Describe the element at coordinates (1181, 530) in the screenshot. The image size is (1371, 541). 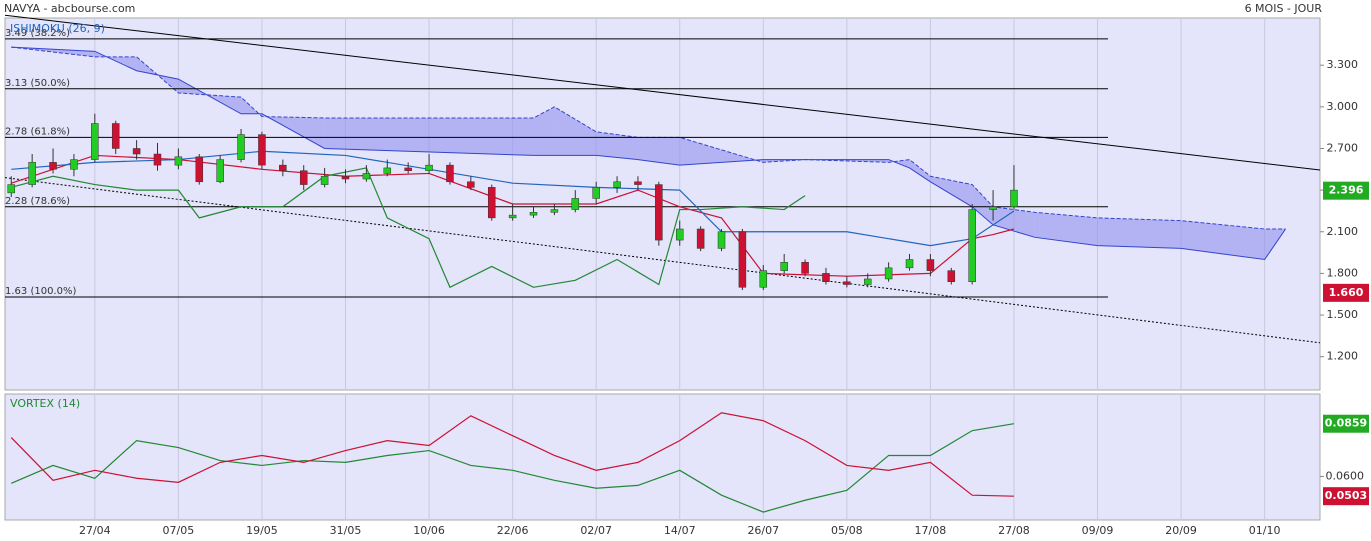
I see `x-tick-label: 20/09` at that location.